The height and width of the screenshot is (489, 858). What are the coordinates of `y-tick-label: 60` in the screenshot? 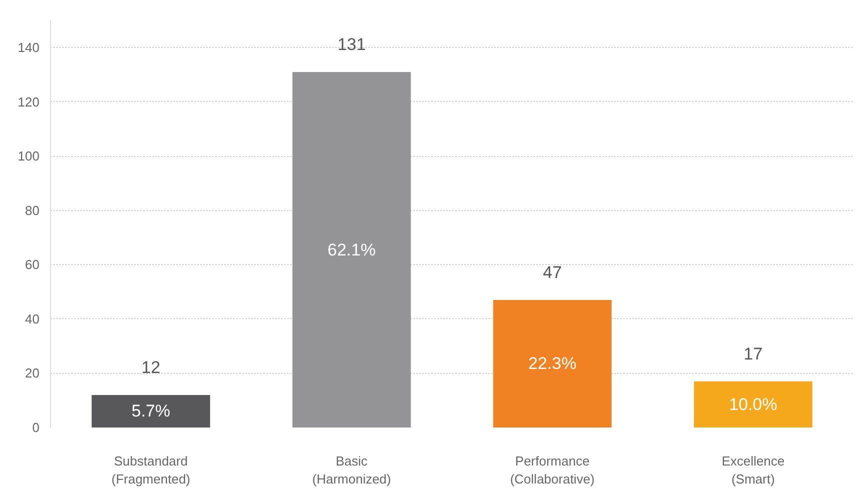 It's located at (32, 264).